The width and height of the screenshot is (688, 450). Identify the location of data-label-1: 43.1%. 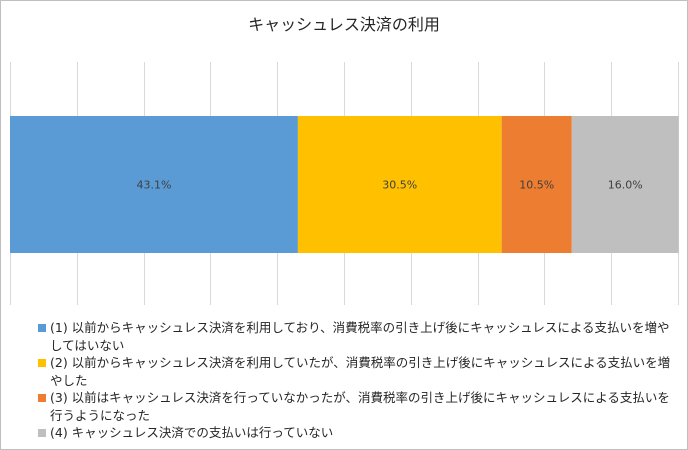
(153, 185).